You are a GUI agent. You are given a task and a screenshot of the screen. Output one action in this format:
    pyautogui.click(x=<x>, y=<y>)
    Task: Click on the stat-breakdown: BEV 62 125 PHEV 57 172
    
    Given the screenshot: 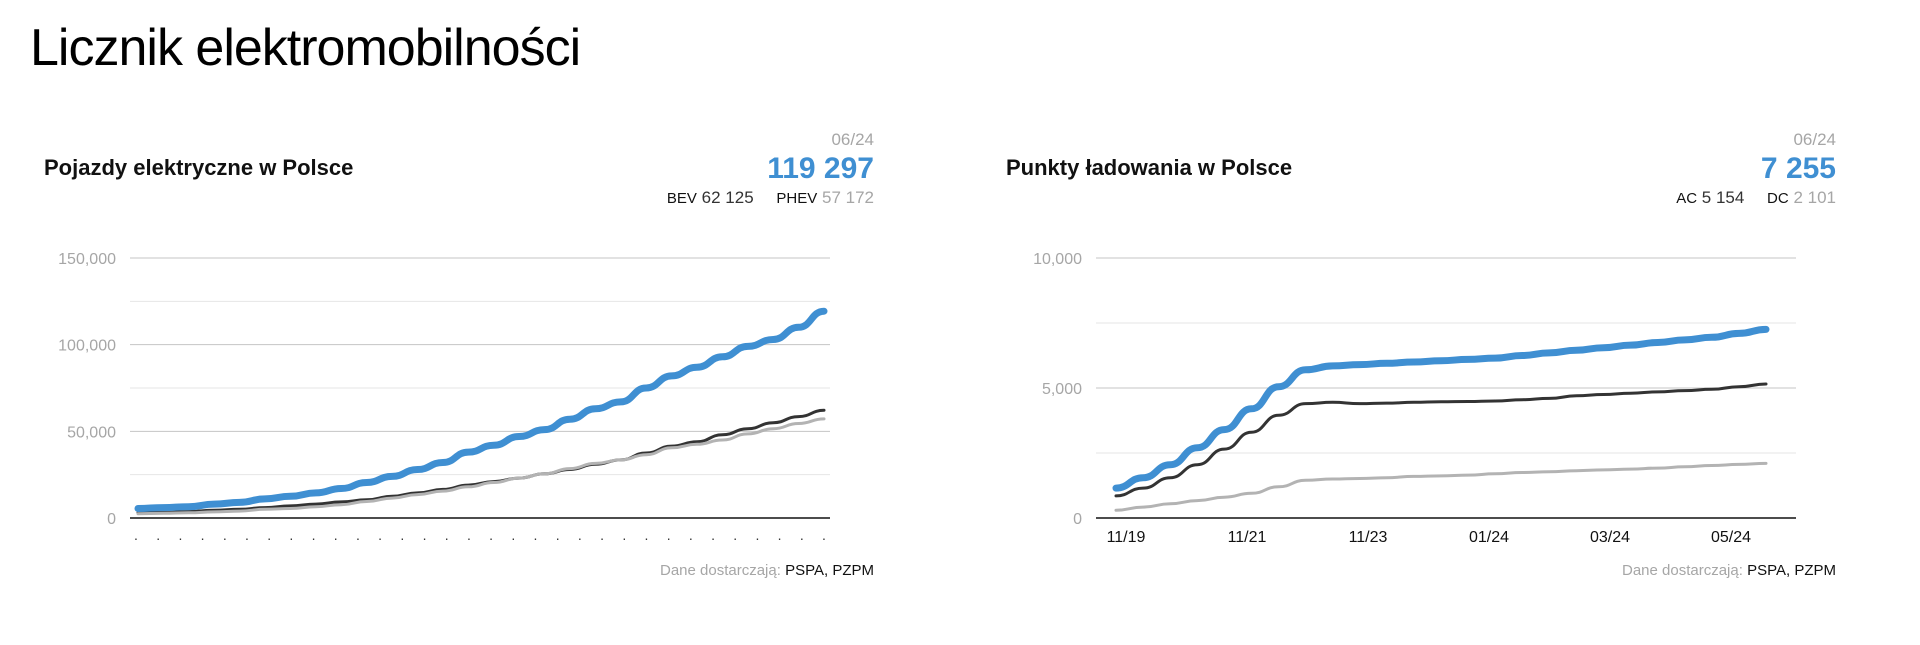 What is the action you would take?
    pyautogui.click(x=770, y=198)
    